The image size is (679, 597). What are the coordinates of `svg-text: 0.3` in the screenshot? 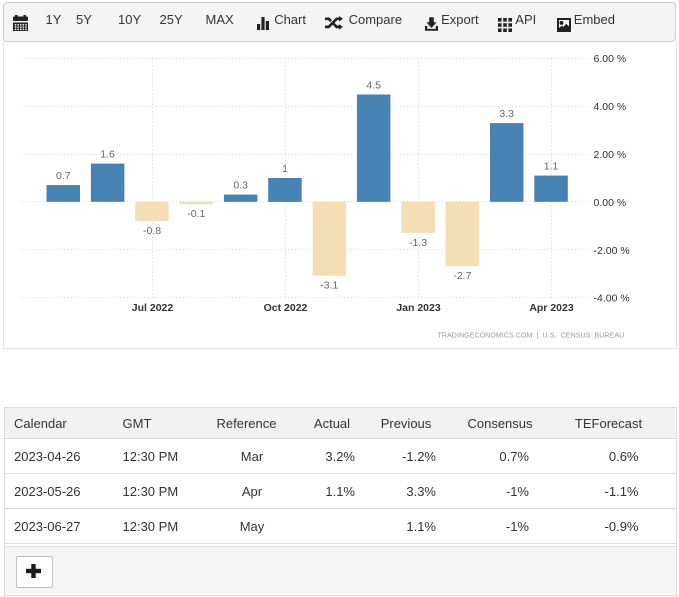 It's located at (240, 186).